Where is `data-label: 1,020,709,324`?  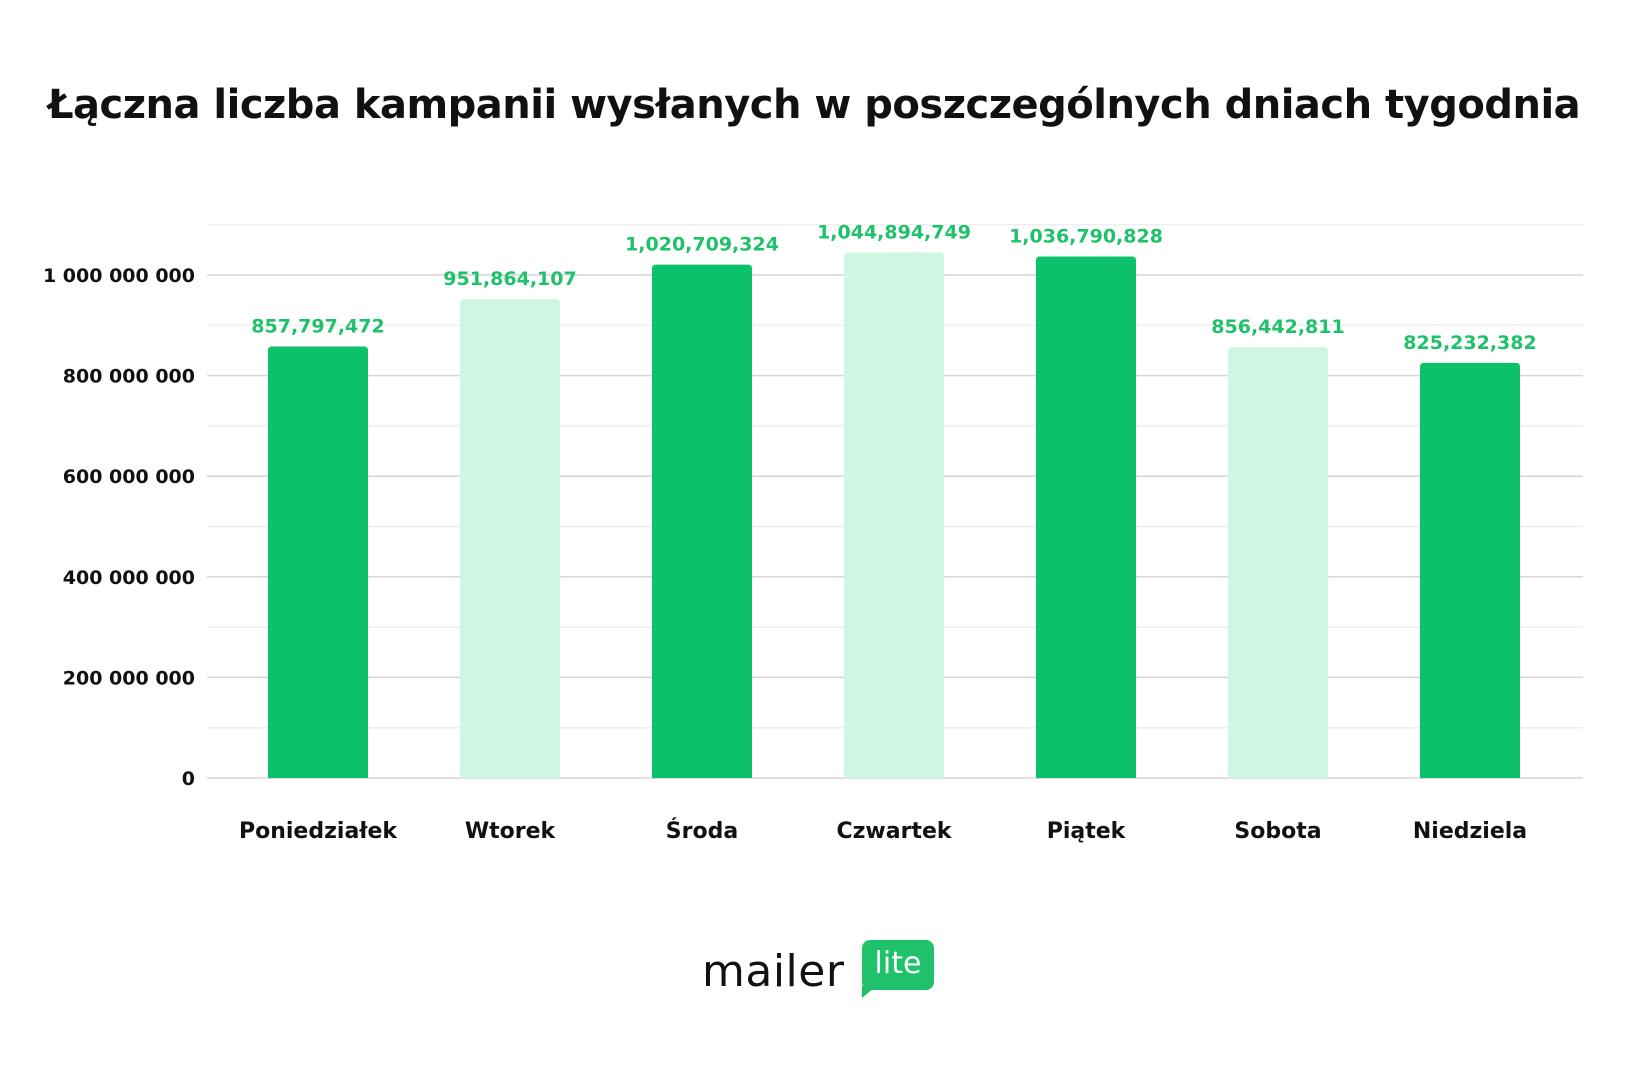
data-label: 1,020,709,324 is located at coordinates (702, 245).